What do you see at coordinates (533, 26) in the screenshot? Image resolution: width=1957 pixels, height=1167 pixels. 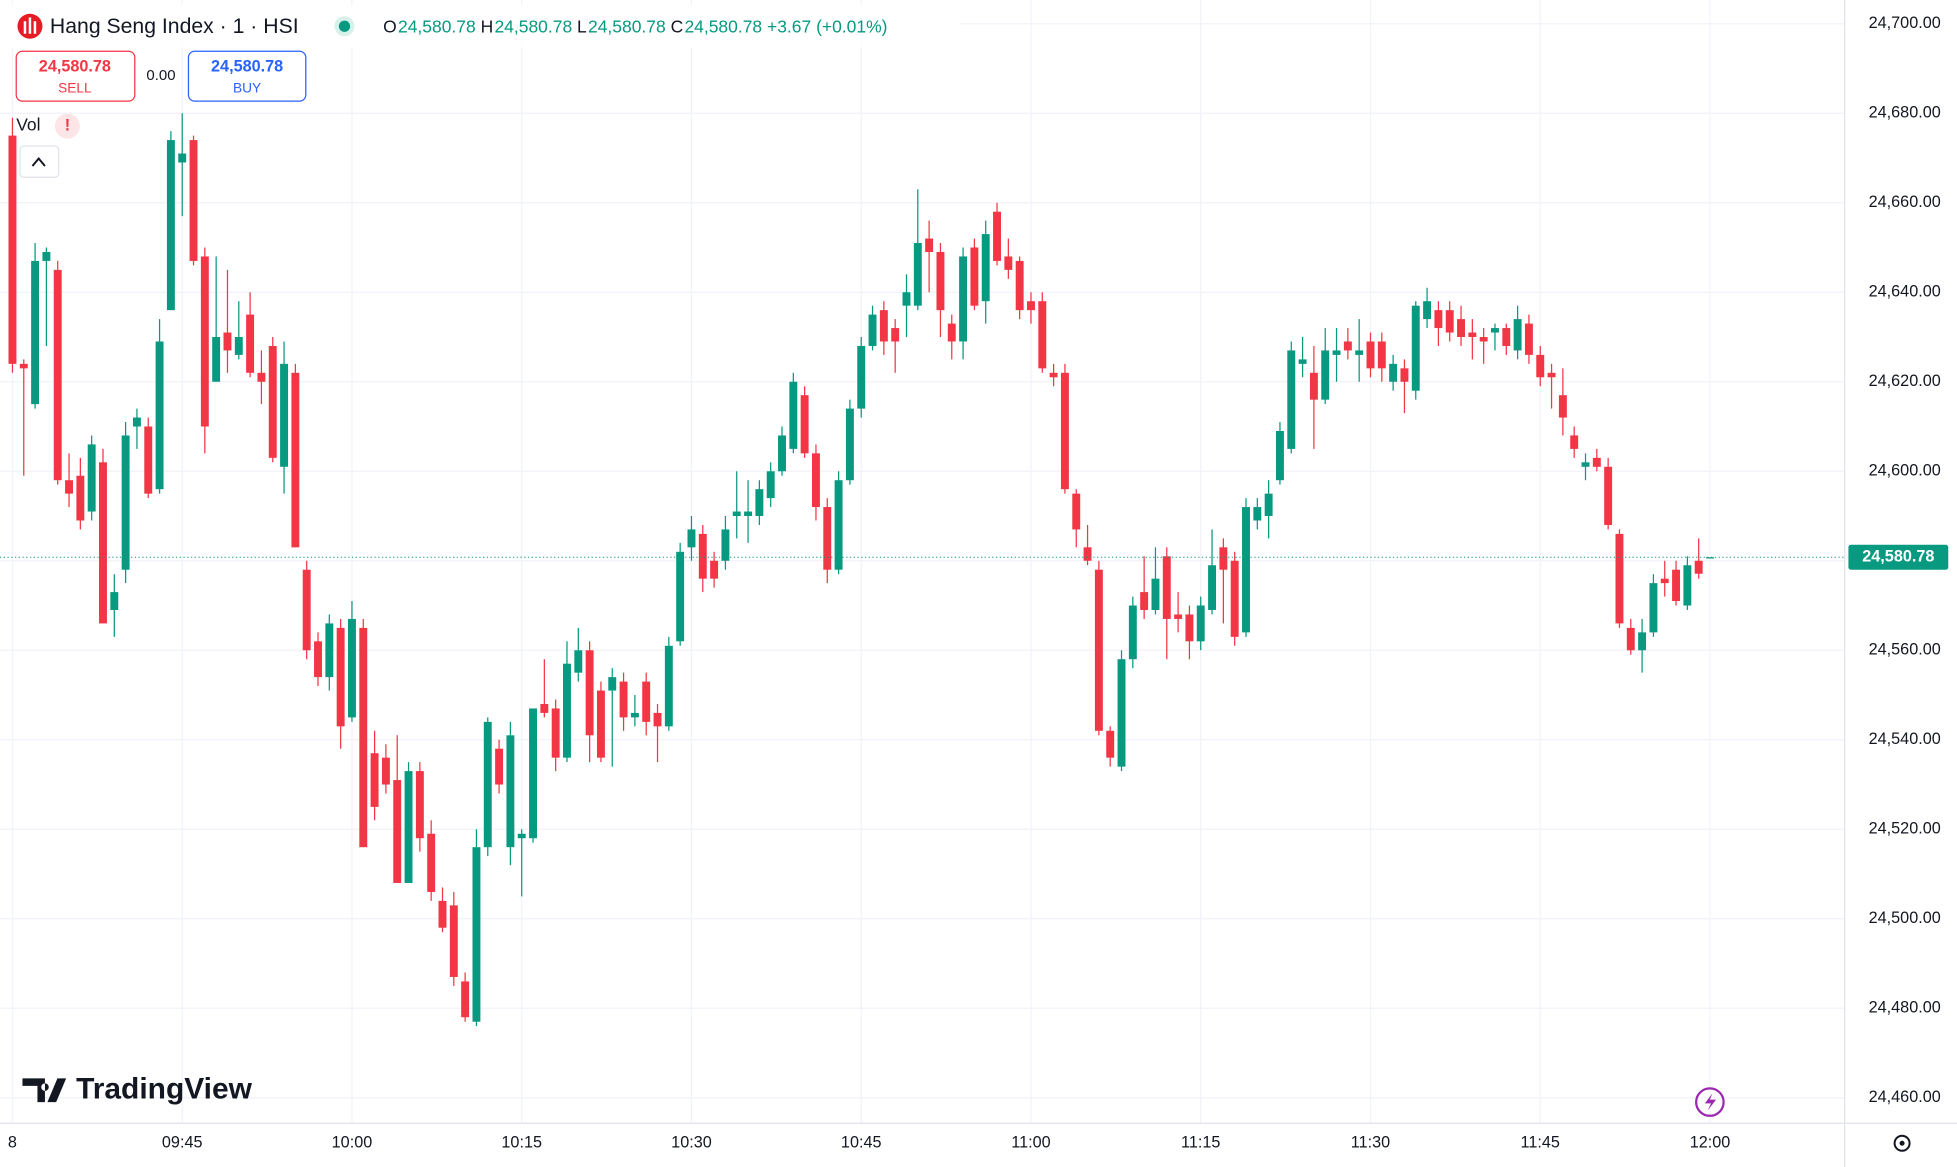 I see `ohlc-value: 24,580.78` at bounding box center [533, 26].